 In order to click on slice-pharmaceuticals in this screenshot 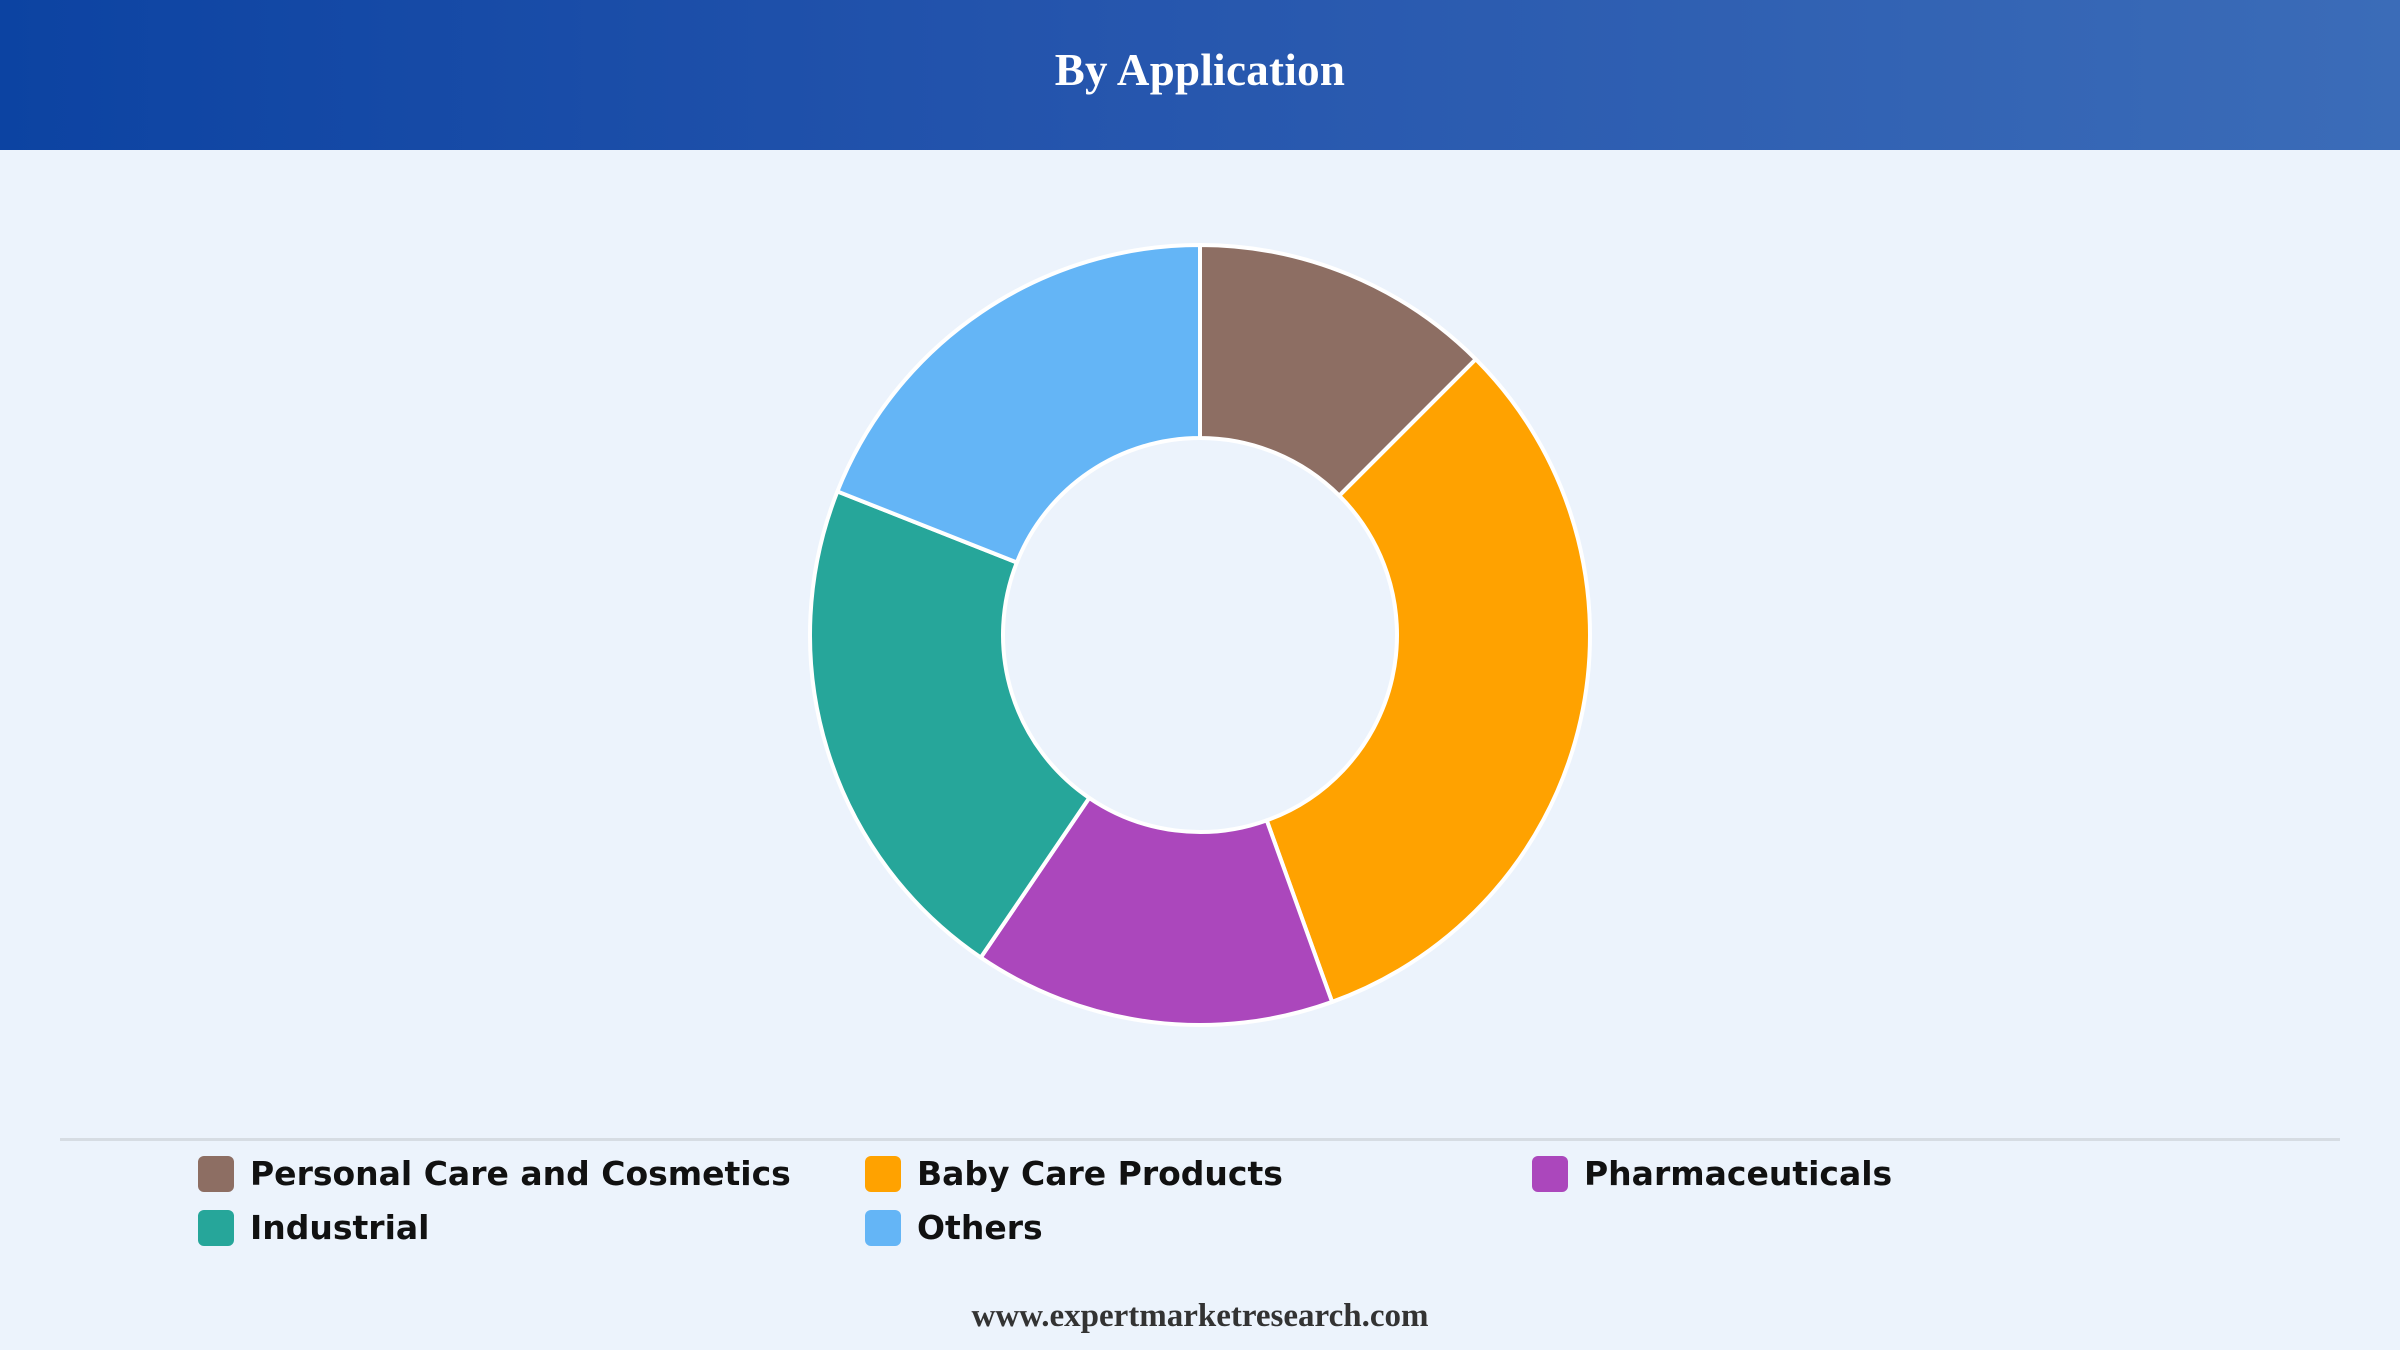, I will do `click(1156, 911)`.